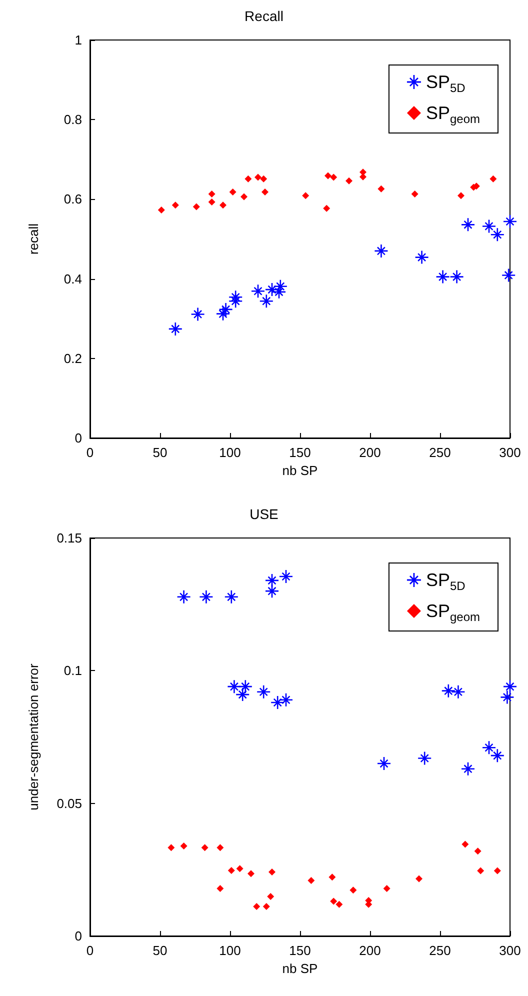 The image size is (528, 996). I want to click on chart-title: USE, so click(264, 514).